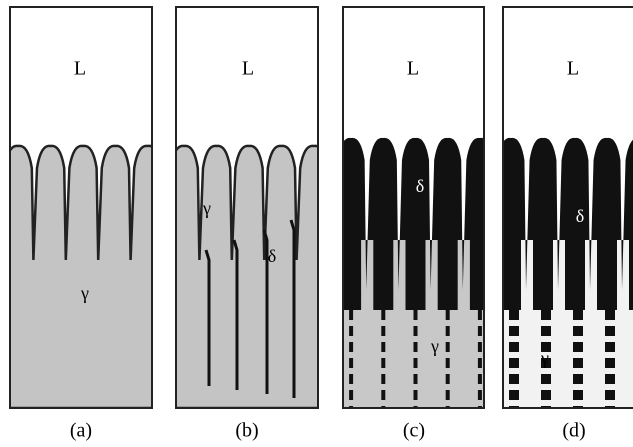  I want to click on panel-caption: (b), so click(246, 431).